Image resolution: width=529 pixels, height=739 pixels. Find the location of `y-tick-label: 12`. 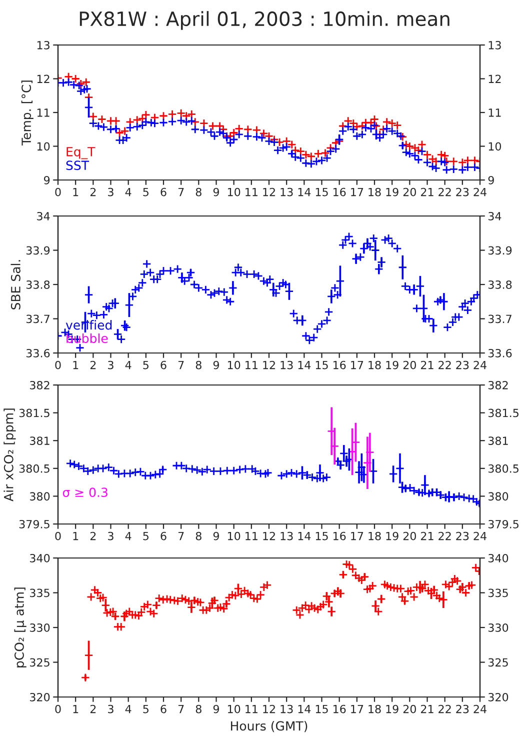

y-tick-label: 12 is located at coordinates (43, 78).